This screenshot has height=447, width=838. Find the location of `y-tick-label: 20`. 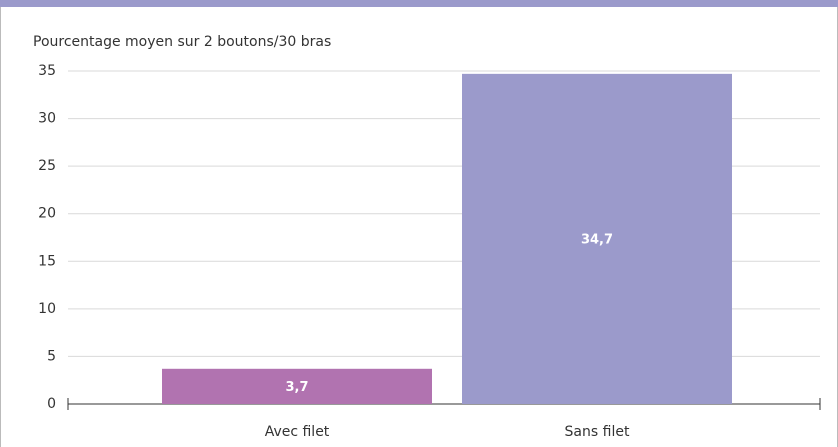

y-tick-label: 20 is located at coordinates (47, 214).